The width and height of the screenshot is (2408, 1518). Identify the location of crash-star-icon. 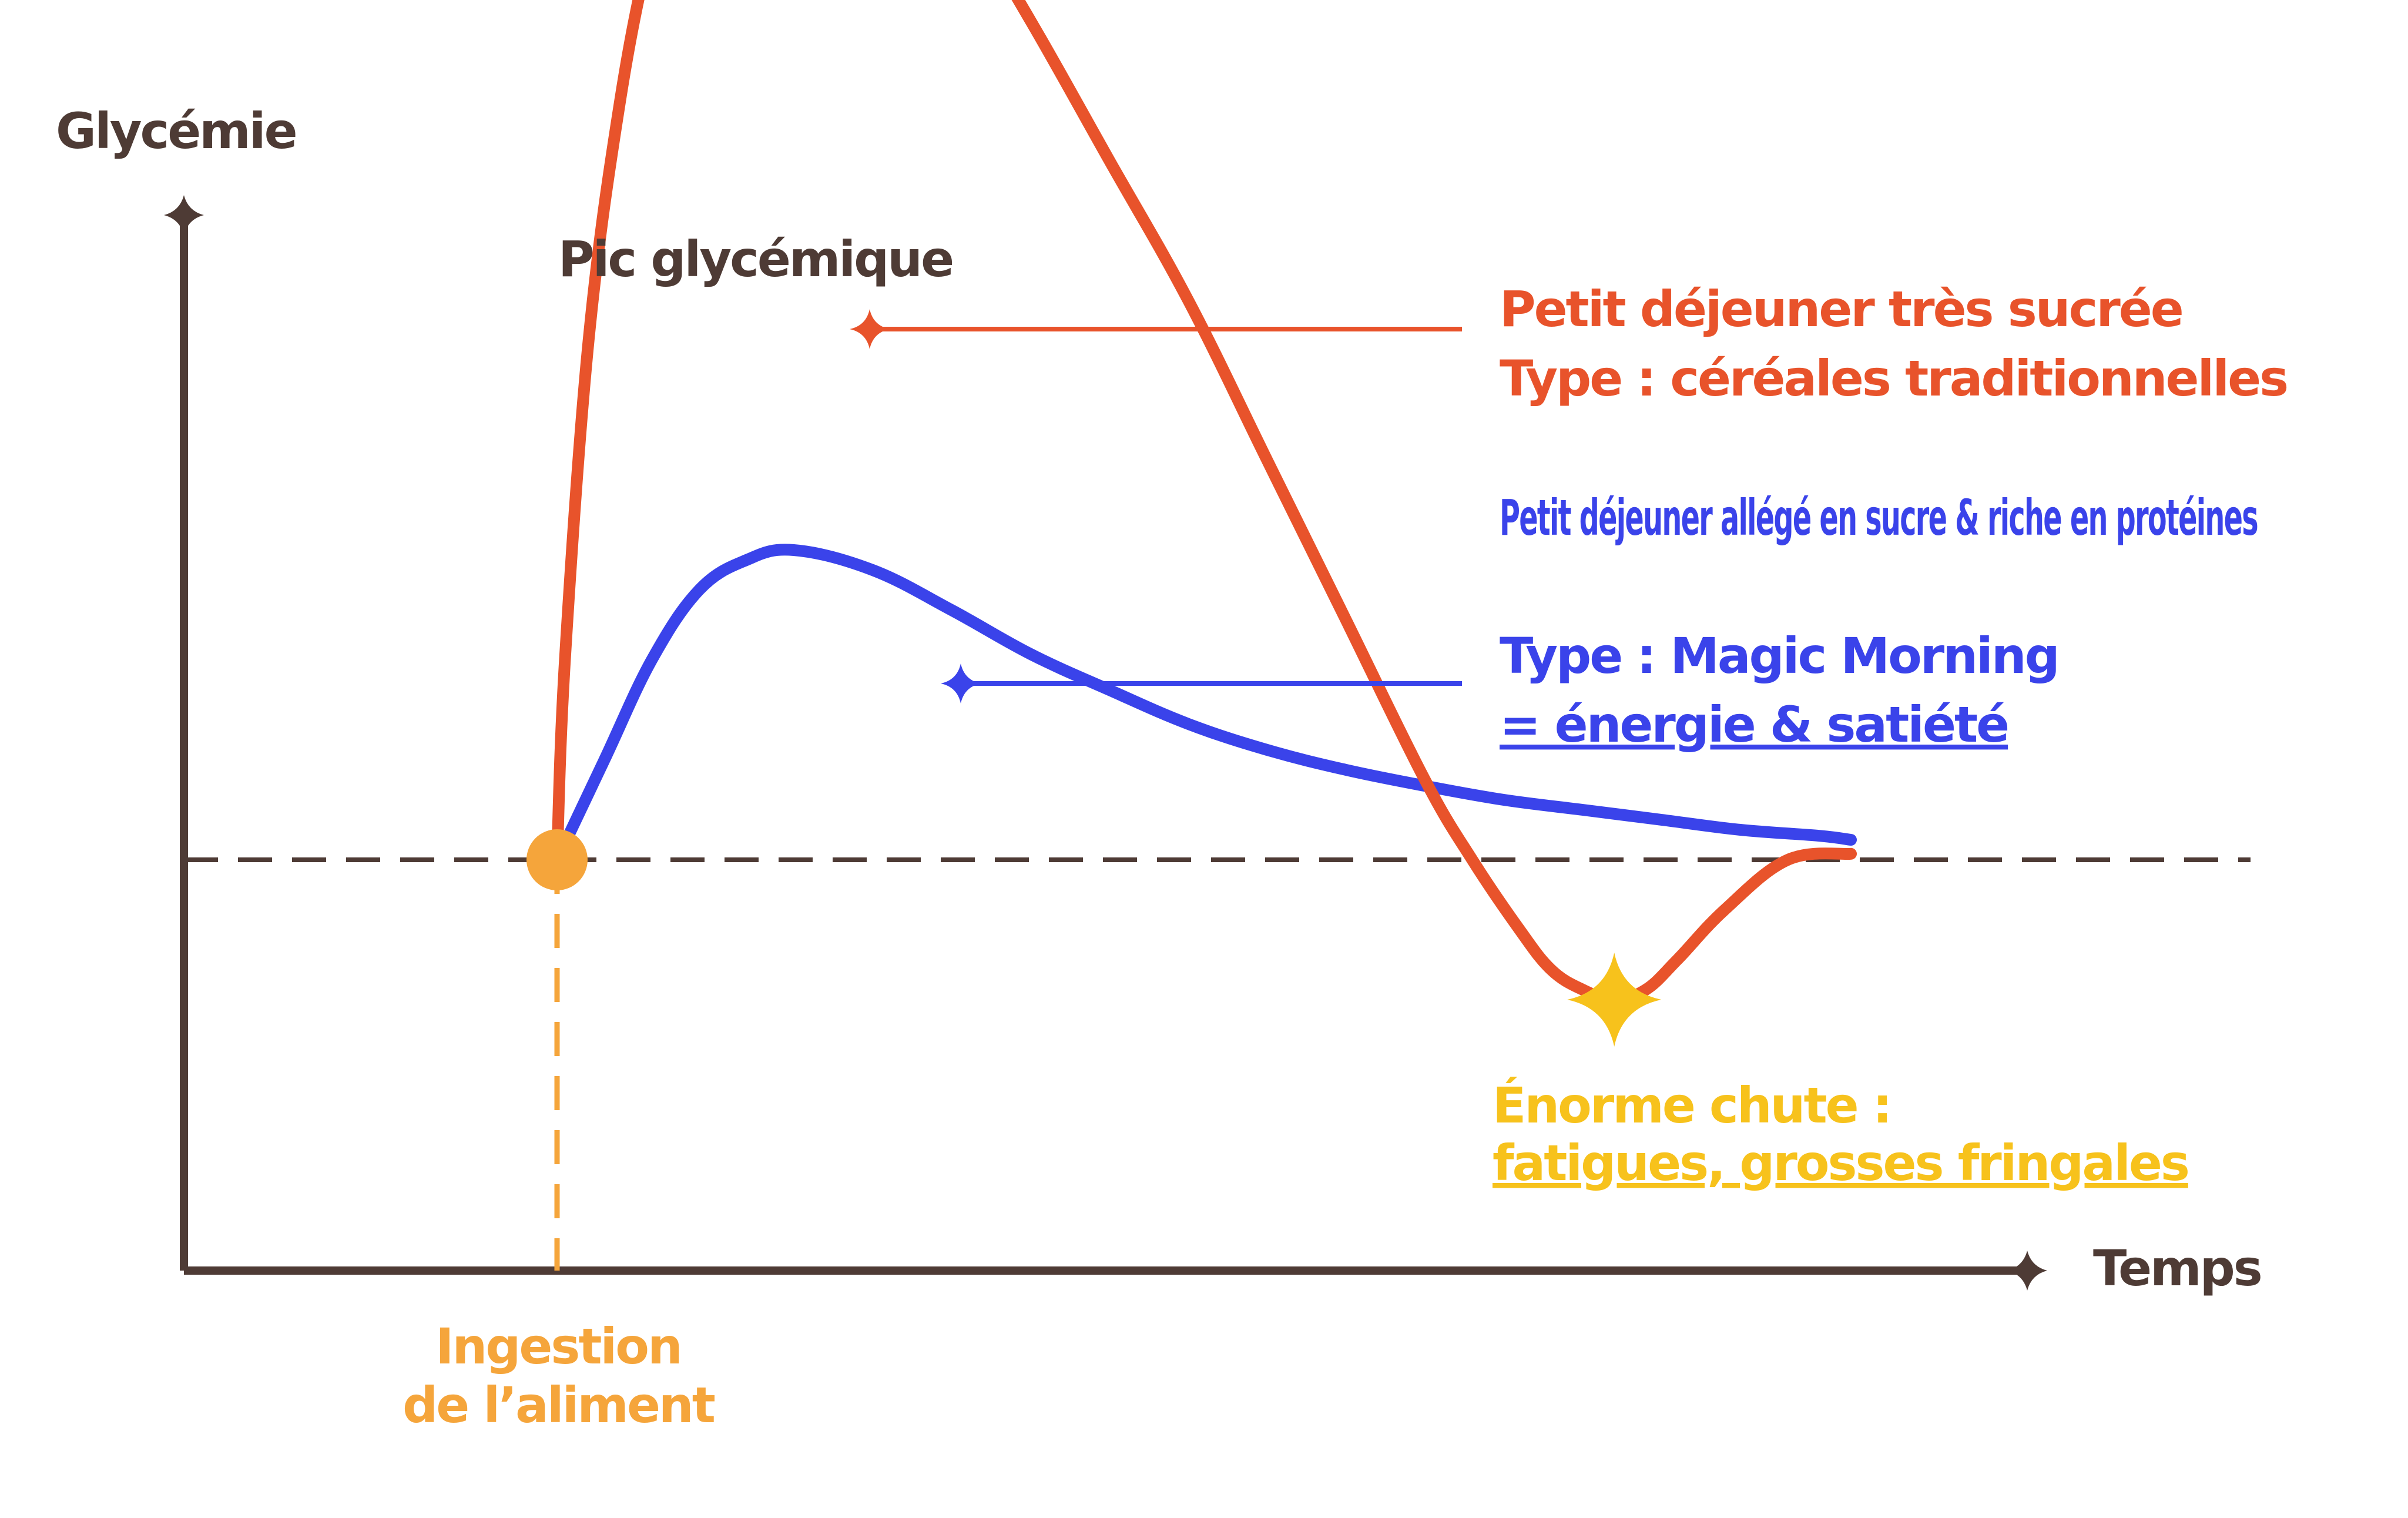
(1615, 1000).